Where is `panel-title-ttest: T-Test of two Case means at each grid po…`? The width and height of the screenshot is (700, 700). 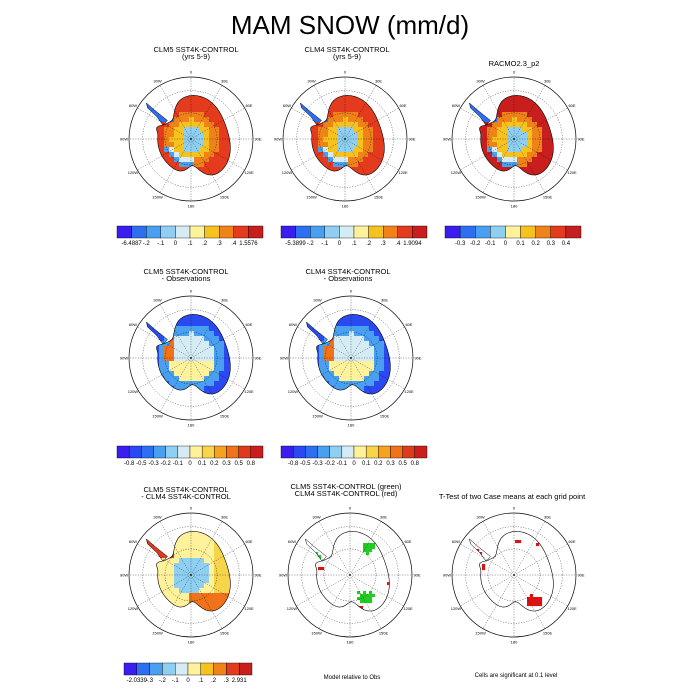
panel-title-ttest: T-Test of two Case means at each grid po… is located at coordinates (512, 496).